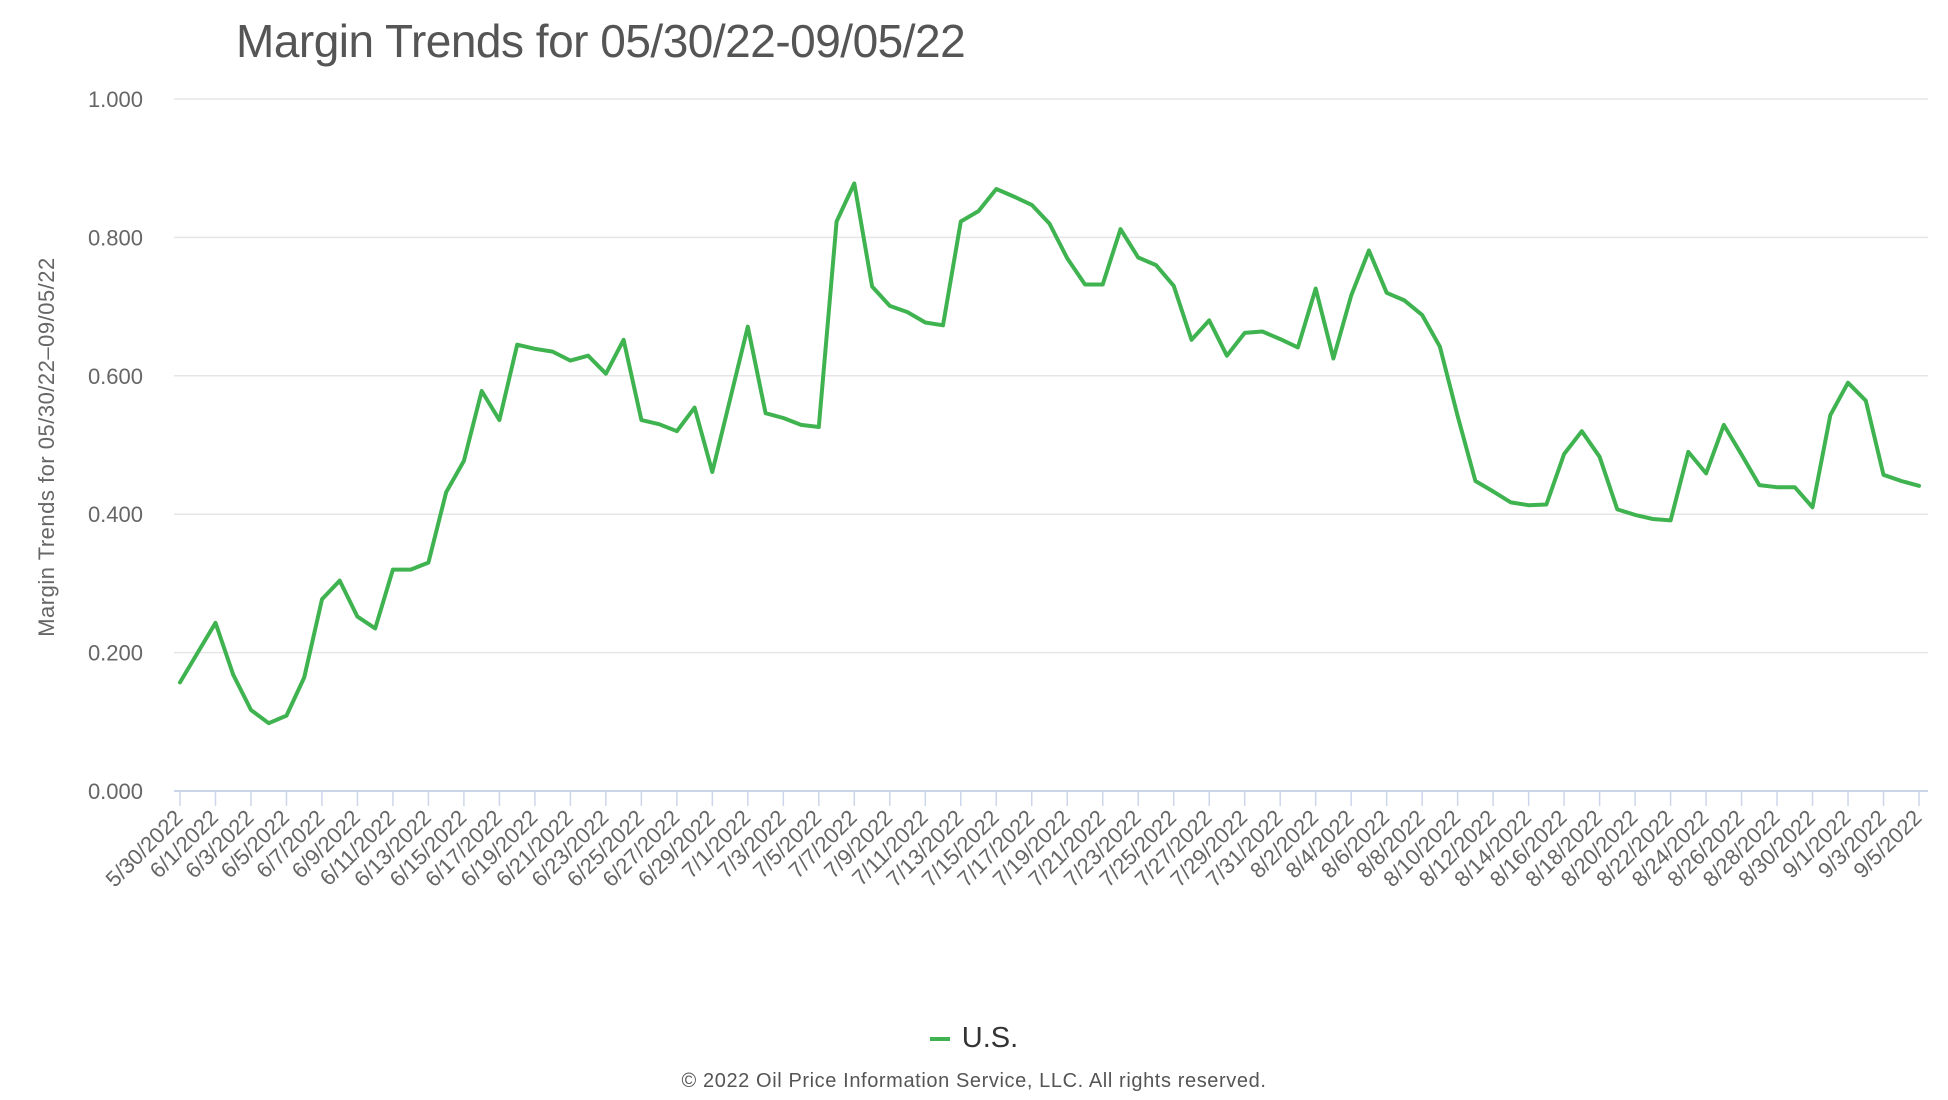 This screenshot has height=1100, width=1948. What do you see at coordinates (939, 1038) in the screenshot?
I see `legend-line-icon` at bounding box center [939, 1038].